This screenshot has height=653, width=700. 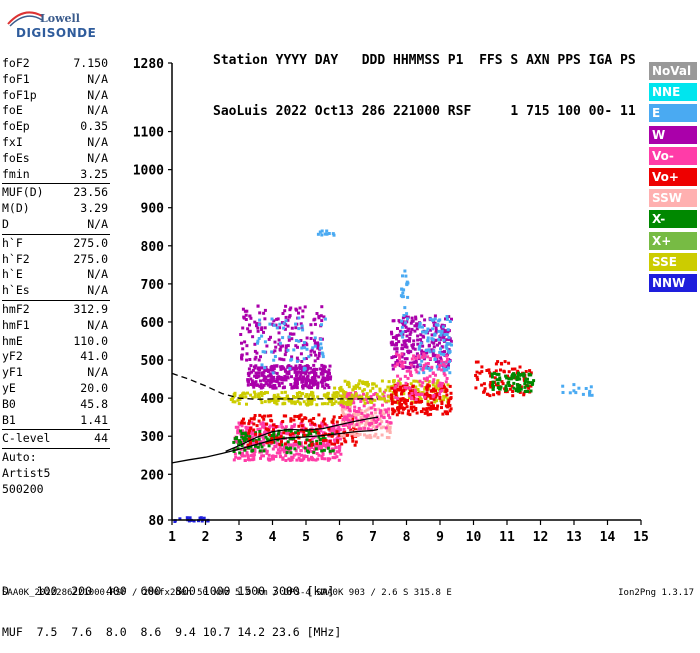 I want to click on x-tick-label: 11, so click(x=507, y=537).